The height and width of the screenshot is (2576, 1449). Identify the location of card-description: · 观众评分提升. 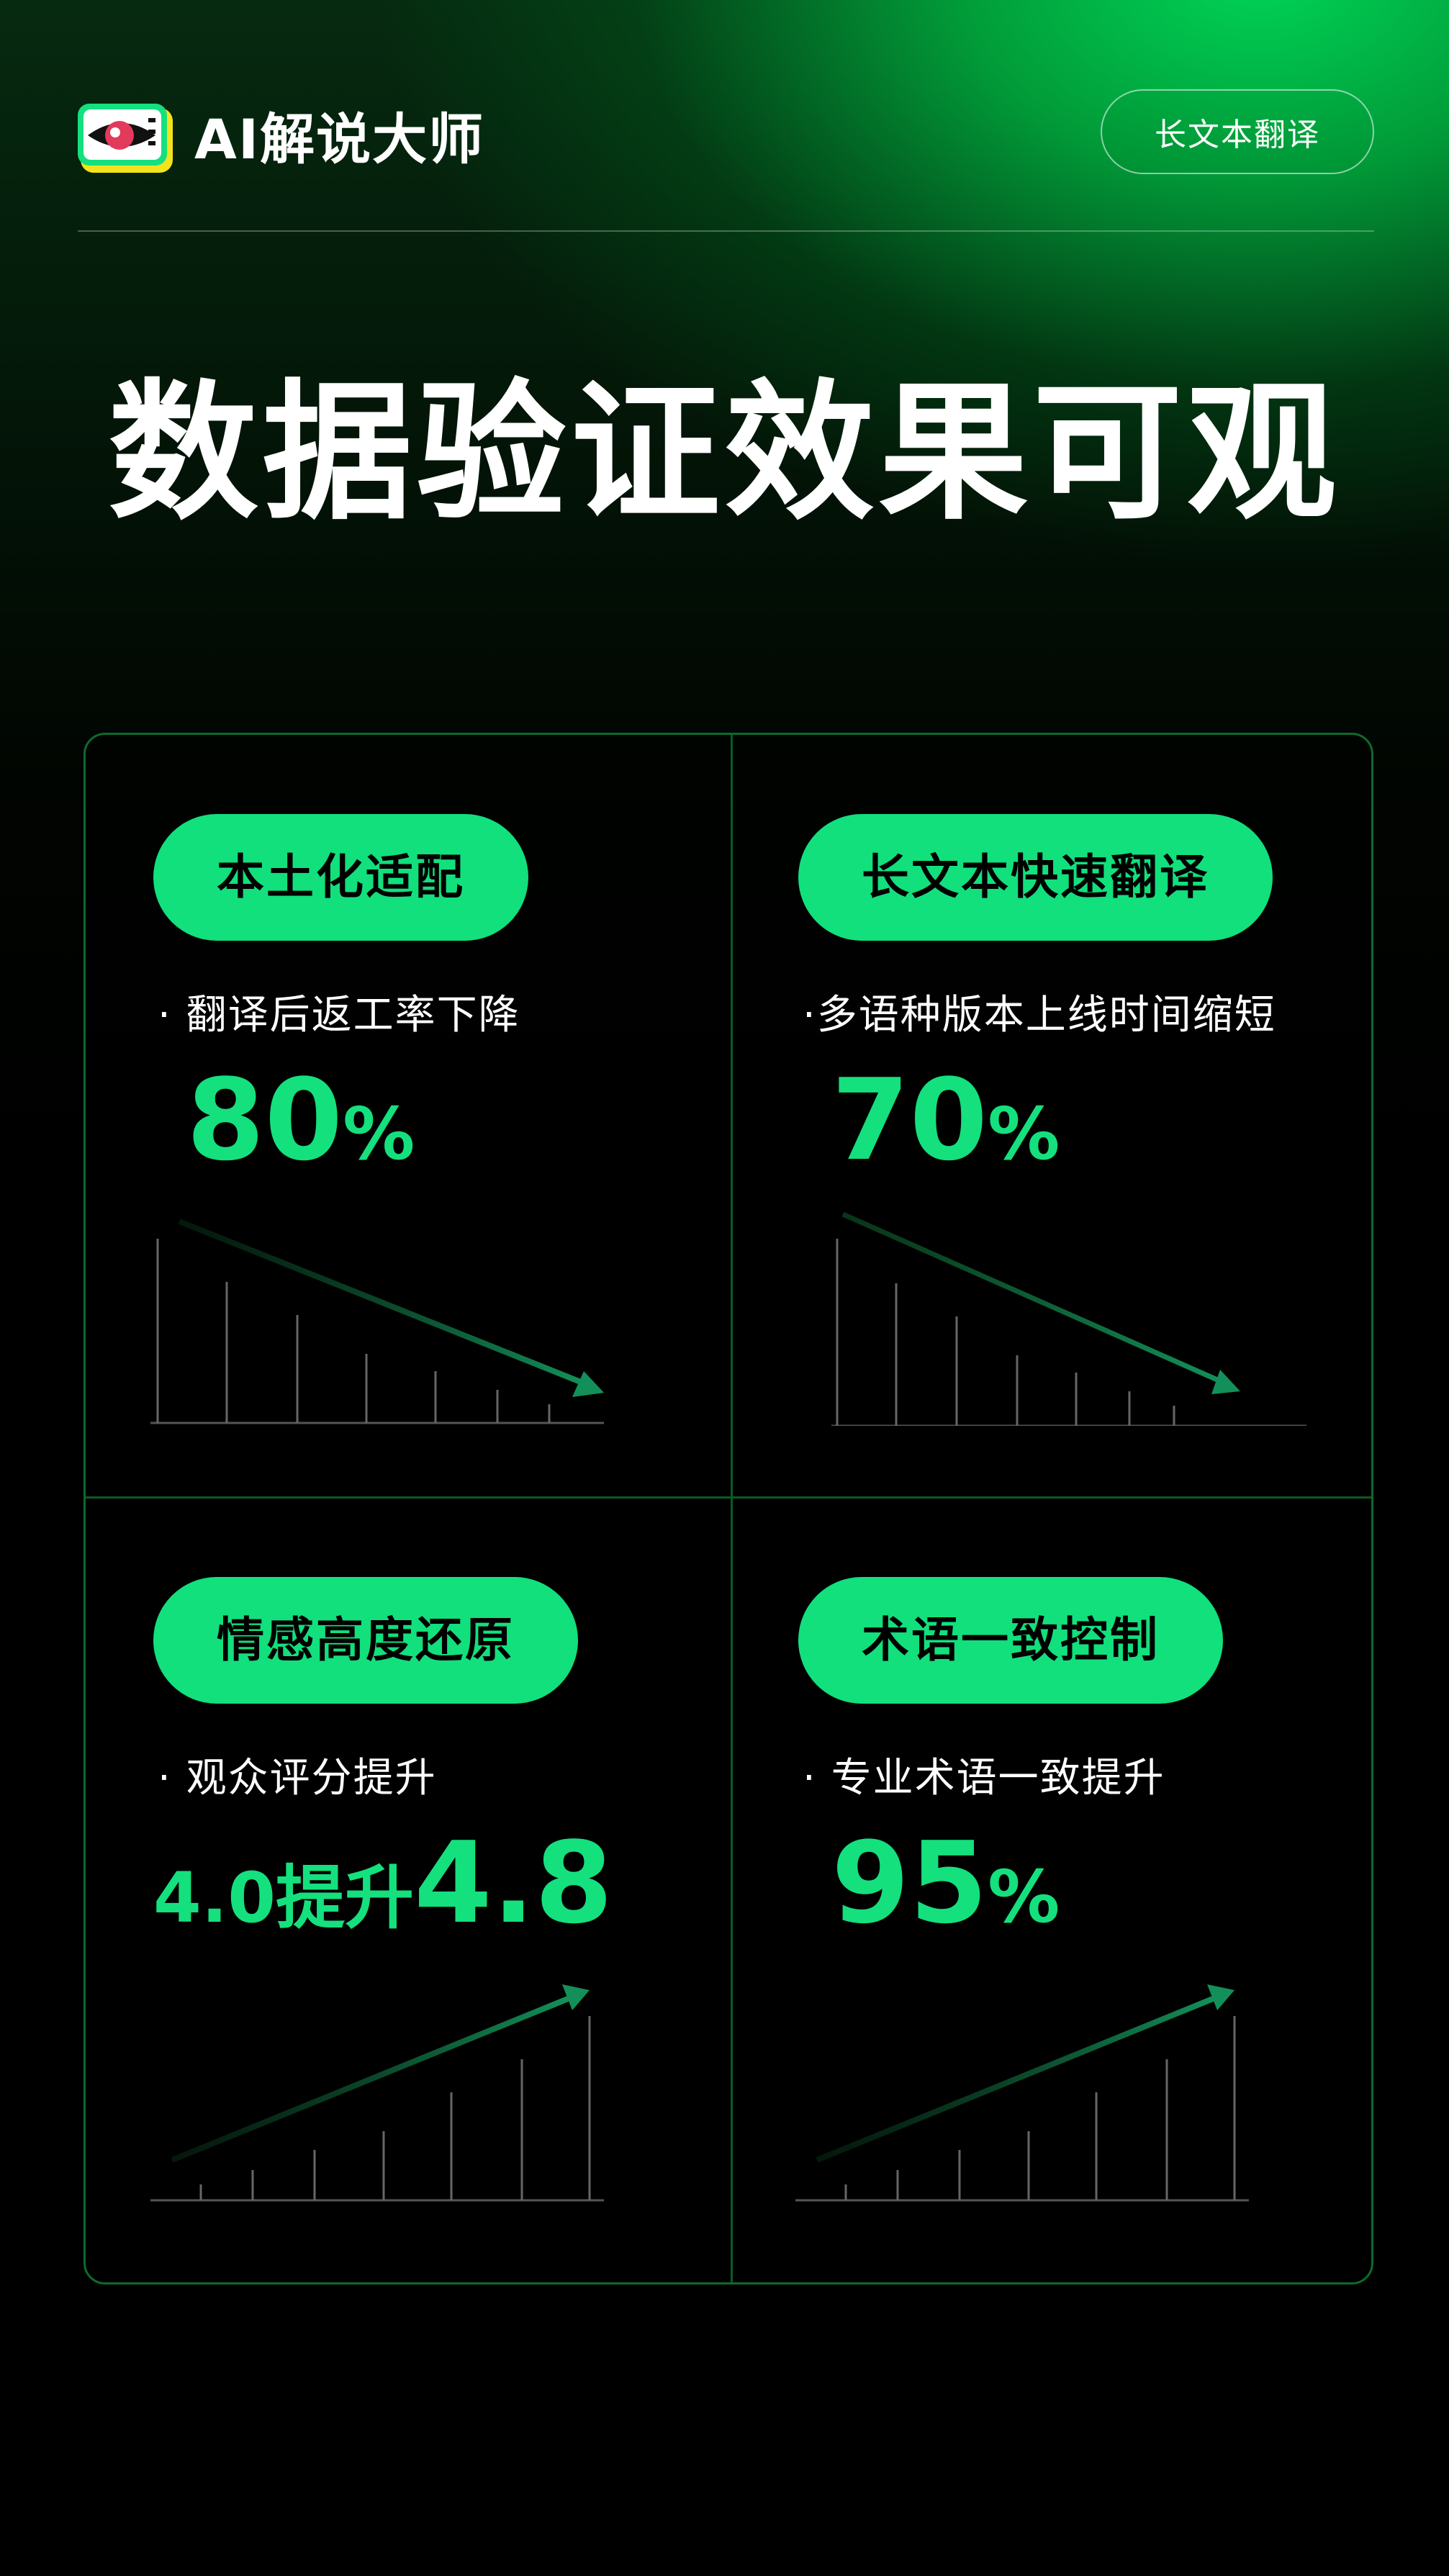
(297, 1779).